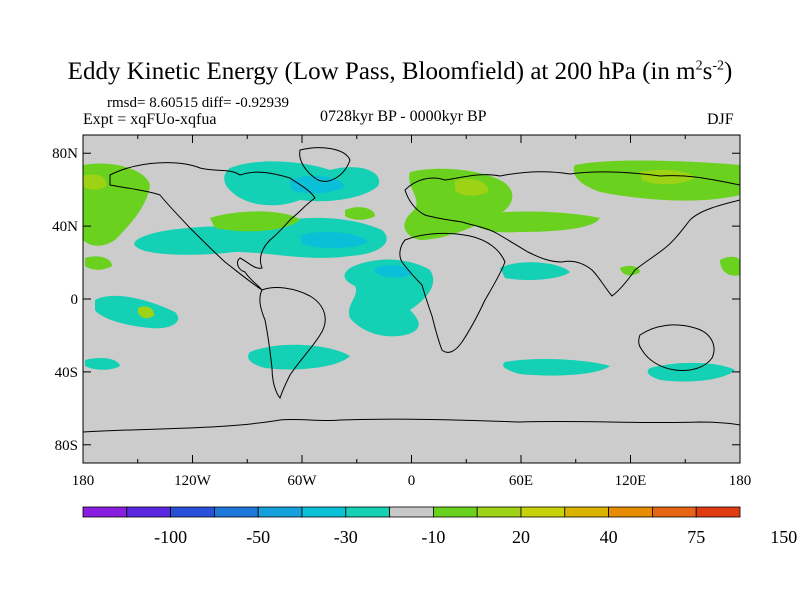  Describe the element at coordinates (631, 481) in the screenshot. I see `lon-label: 120E` at that location.